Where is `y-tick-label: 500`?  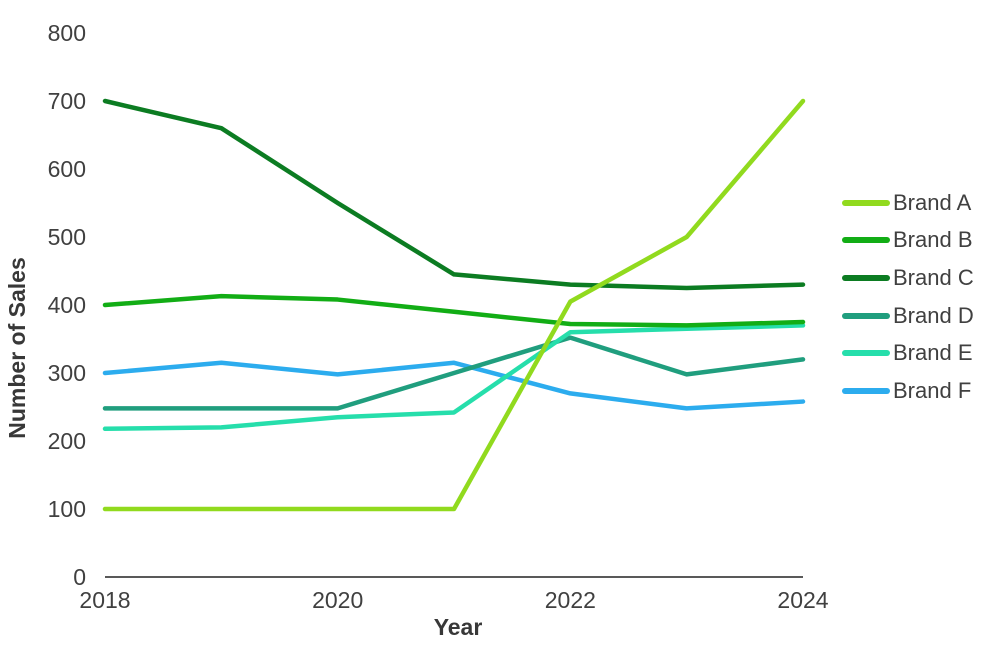
y-tick-label: 500 is located at coordinates (67, 237).